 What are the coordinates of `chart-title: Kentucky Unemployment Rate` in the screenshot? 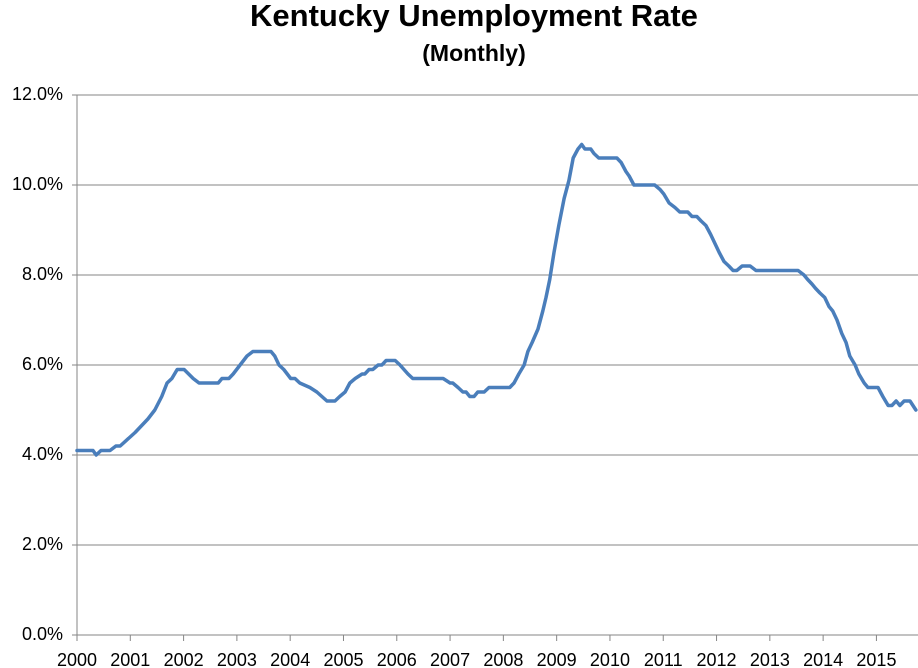 It's located at (474, 16).